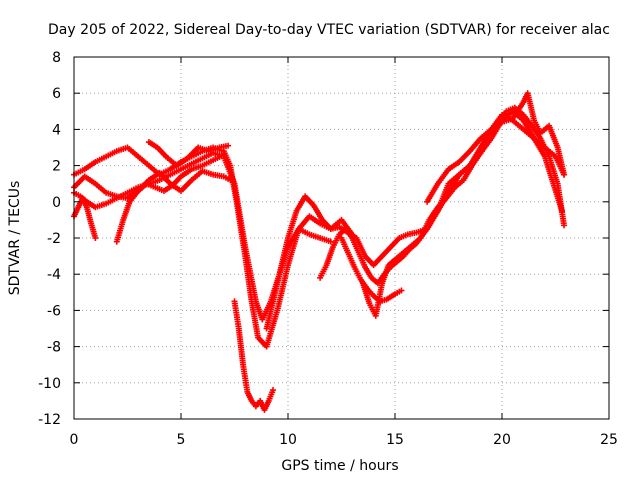  I want to click on x-tick-labels: 0 5 10 15 20 25, so click(344, 440).